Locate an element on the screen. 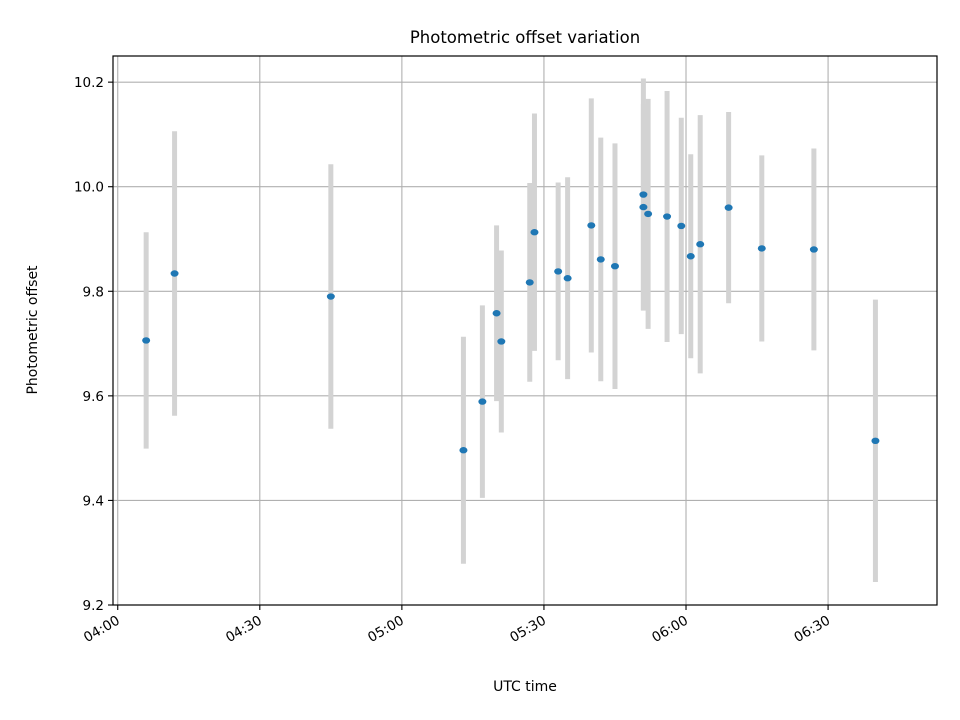  y-axis-label: Photometric offset is located at coordinates (33, 330).